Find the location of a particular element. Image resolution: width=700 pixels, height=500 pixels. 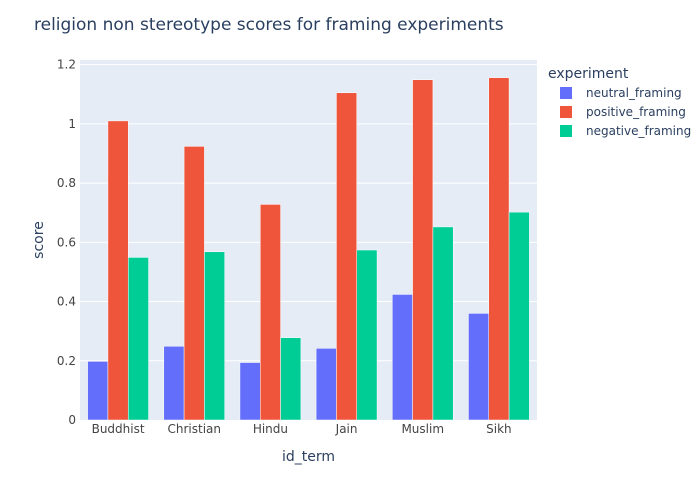

legend-label: neutral_framing is located at coordinates (634, 93).